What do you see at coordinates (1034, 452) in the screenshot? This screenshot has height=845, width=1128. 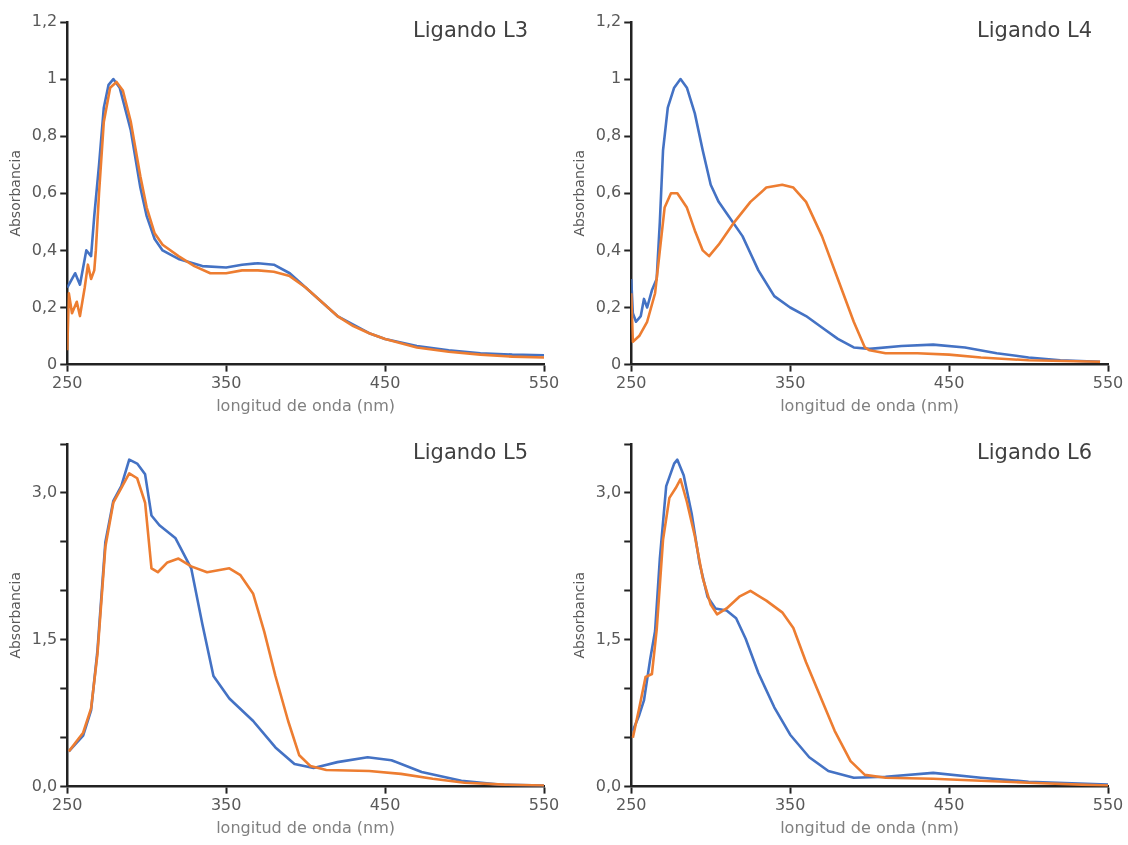 I see `chart-title: Ligando L6` at bounding box center [1034, 452].